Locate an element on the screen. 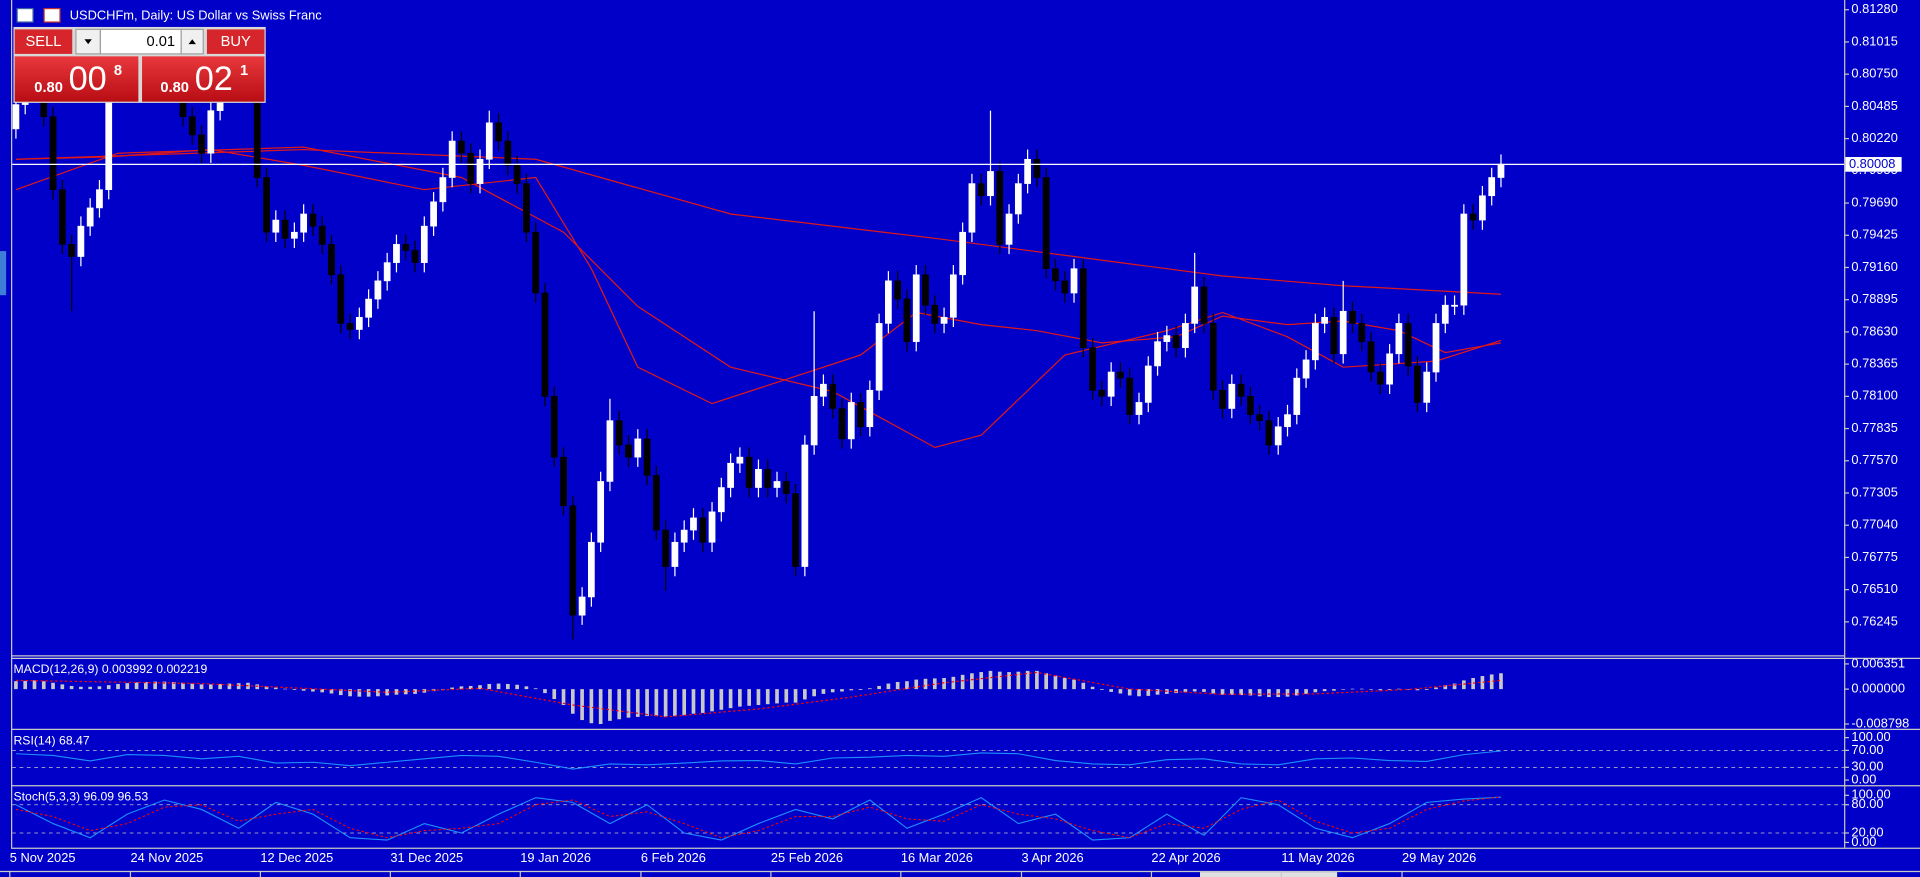 This screenshot has height=877, width=1920. buy-price-box is located at coordinates (203, 79).